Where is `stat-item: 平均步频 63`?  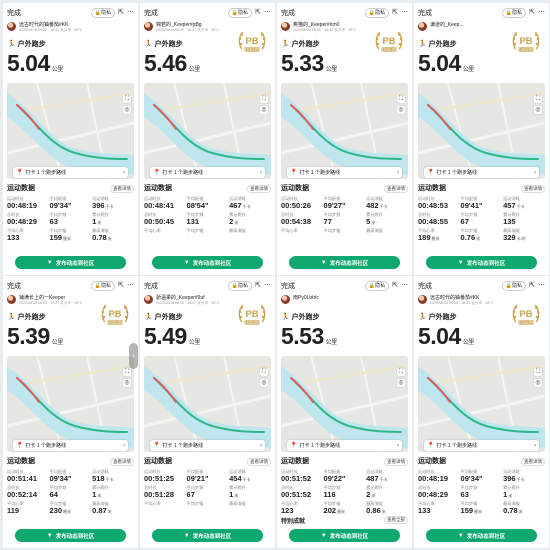 stat-item: 平均步频 63 is located at coordinates (71, 219).